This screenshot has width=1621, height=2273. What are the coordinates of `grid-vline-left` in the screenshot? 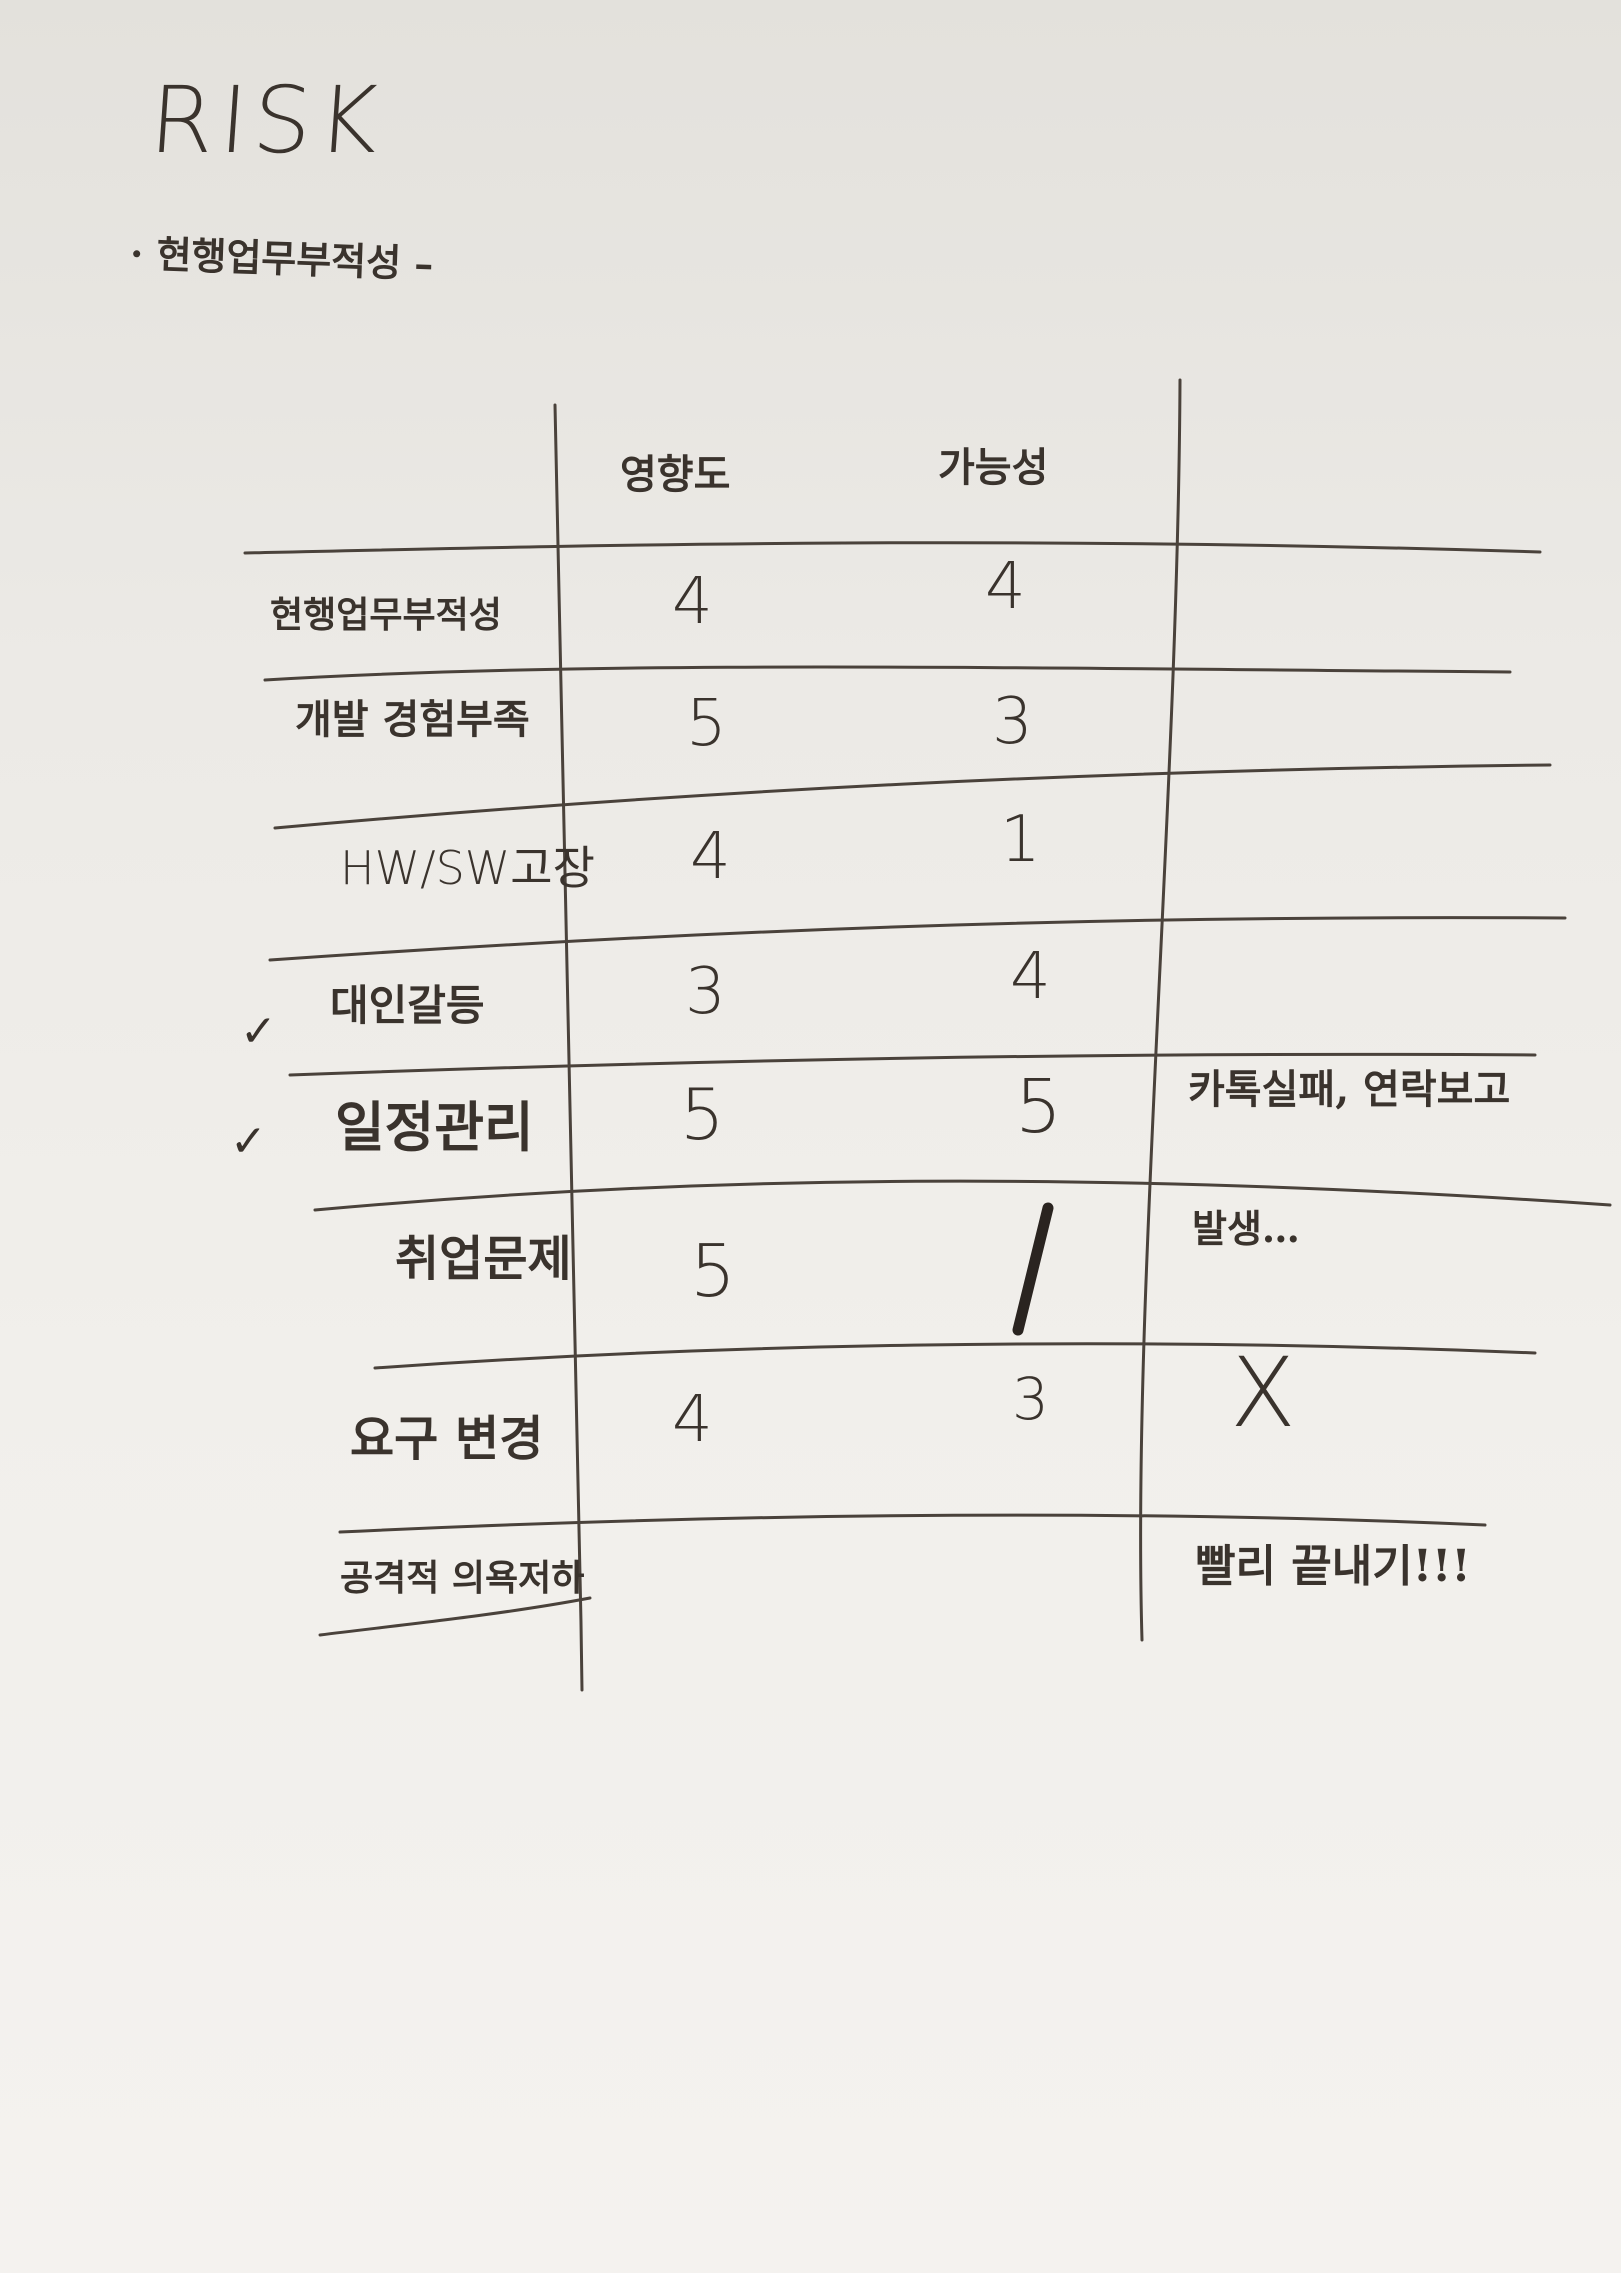 It's located at (568, 1047).